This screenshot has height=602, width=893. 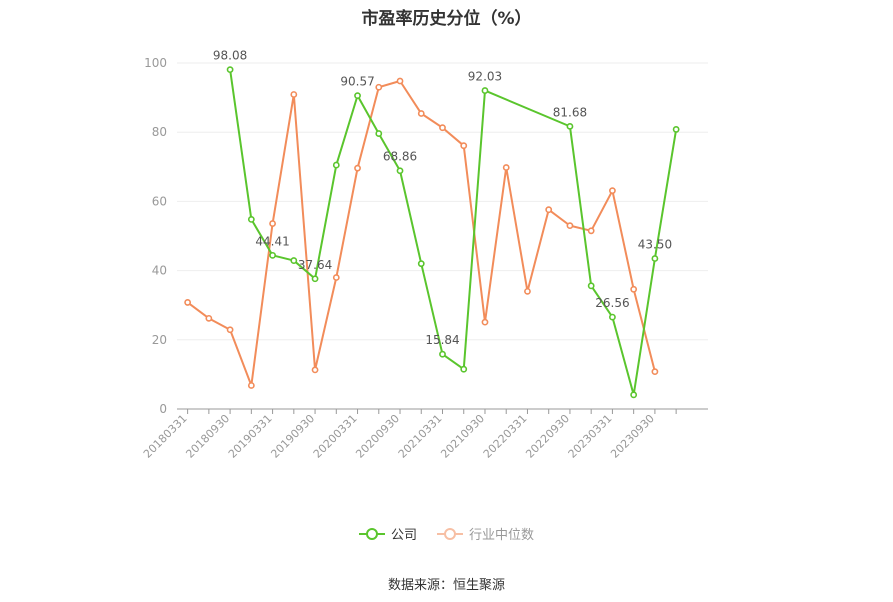 What do you see at coordinates (315, 265) in the screenshot?
I see `data-label: 37.64` at bounding box center [315, 265].